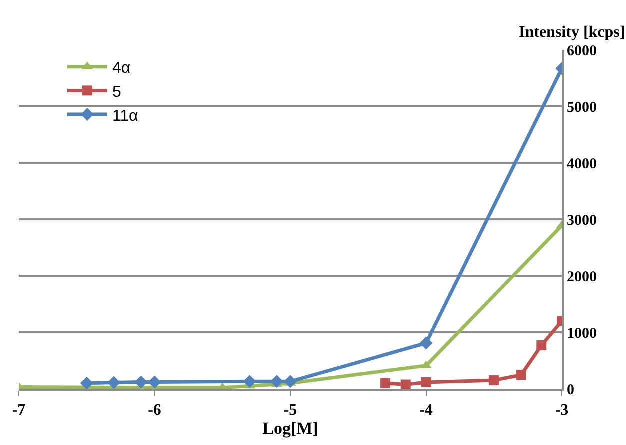 This screenshot has height=445, width=626. Describe the element at coordinates (19, 411) in the screenshot. I see `x-tick-label: -7` at that location.